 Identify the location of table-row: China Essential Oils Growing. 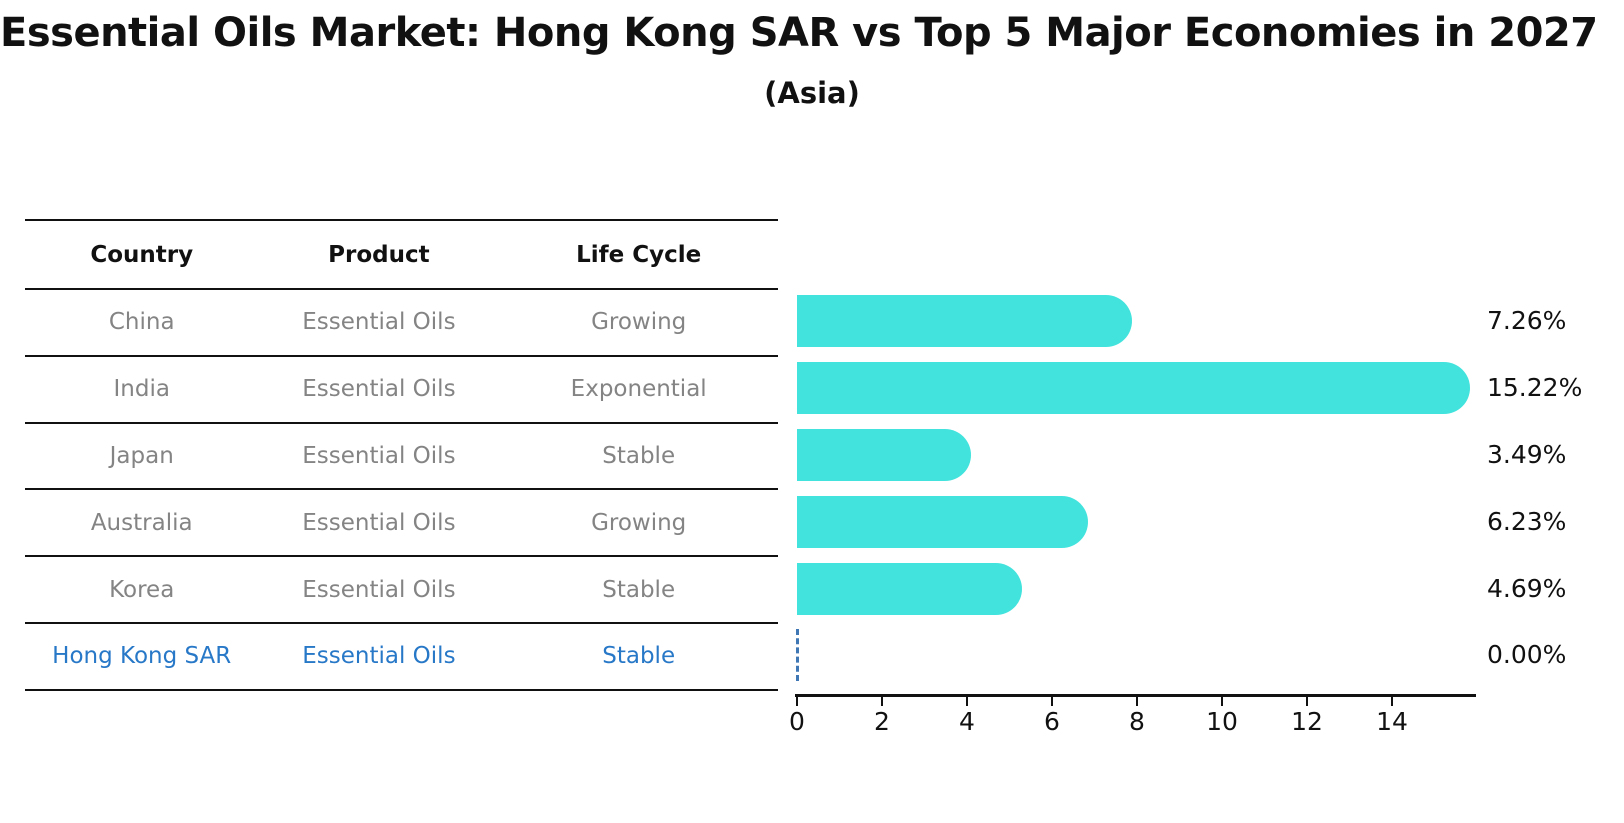
(401, 323).